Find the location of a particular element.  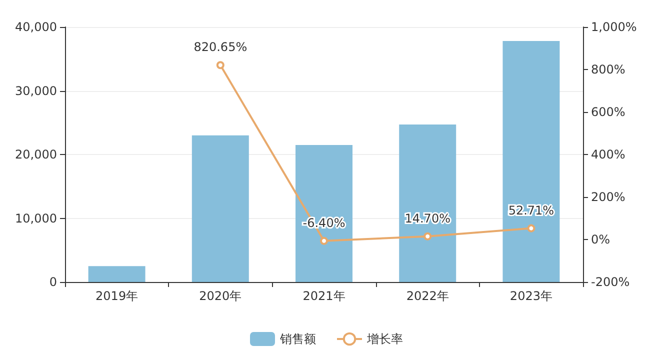

y-tick-label: 30,000 is located at coordinates (36, 91).